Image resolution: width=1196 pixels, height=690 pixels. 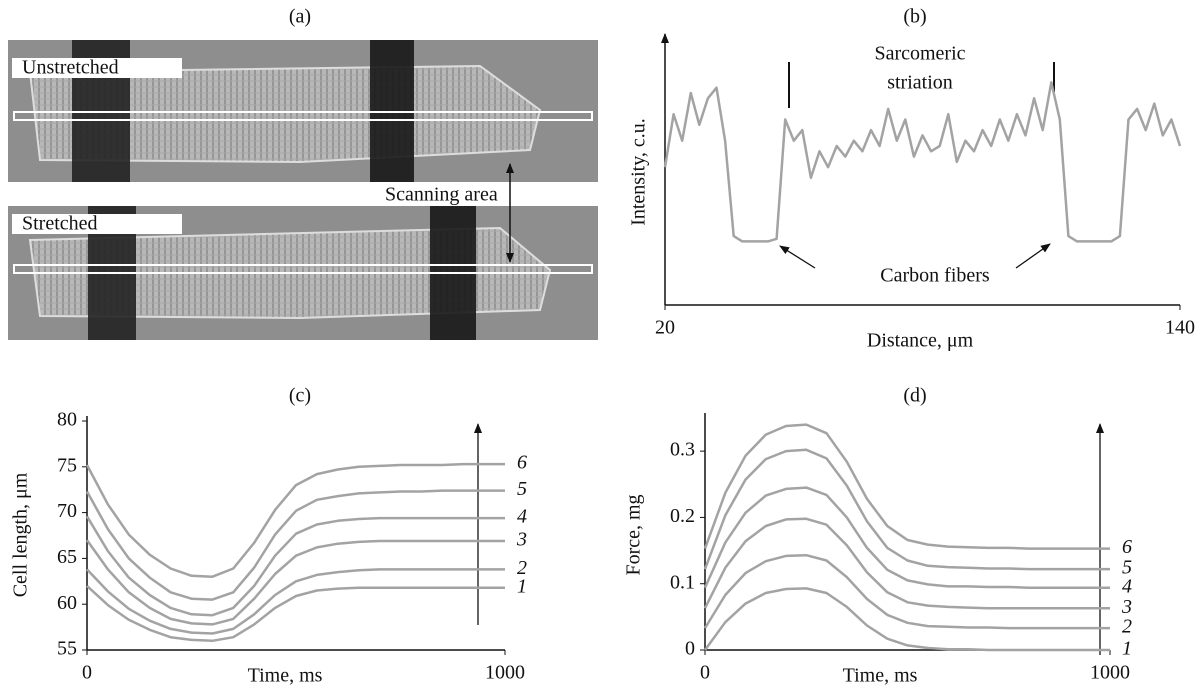 What do you see at coordinates (634, 534) in the screenshot?
I see `y-axis-label: Force, mg` at bounding box center [634, 534].